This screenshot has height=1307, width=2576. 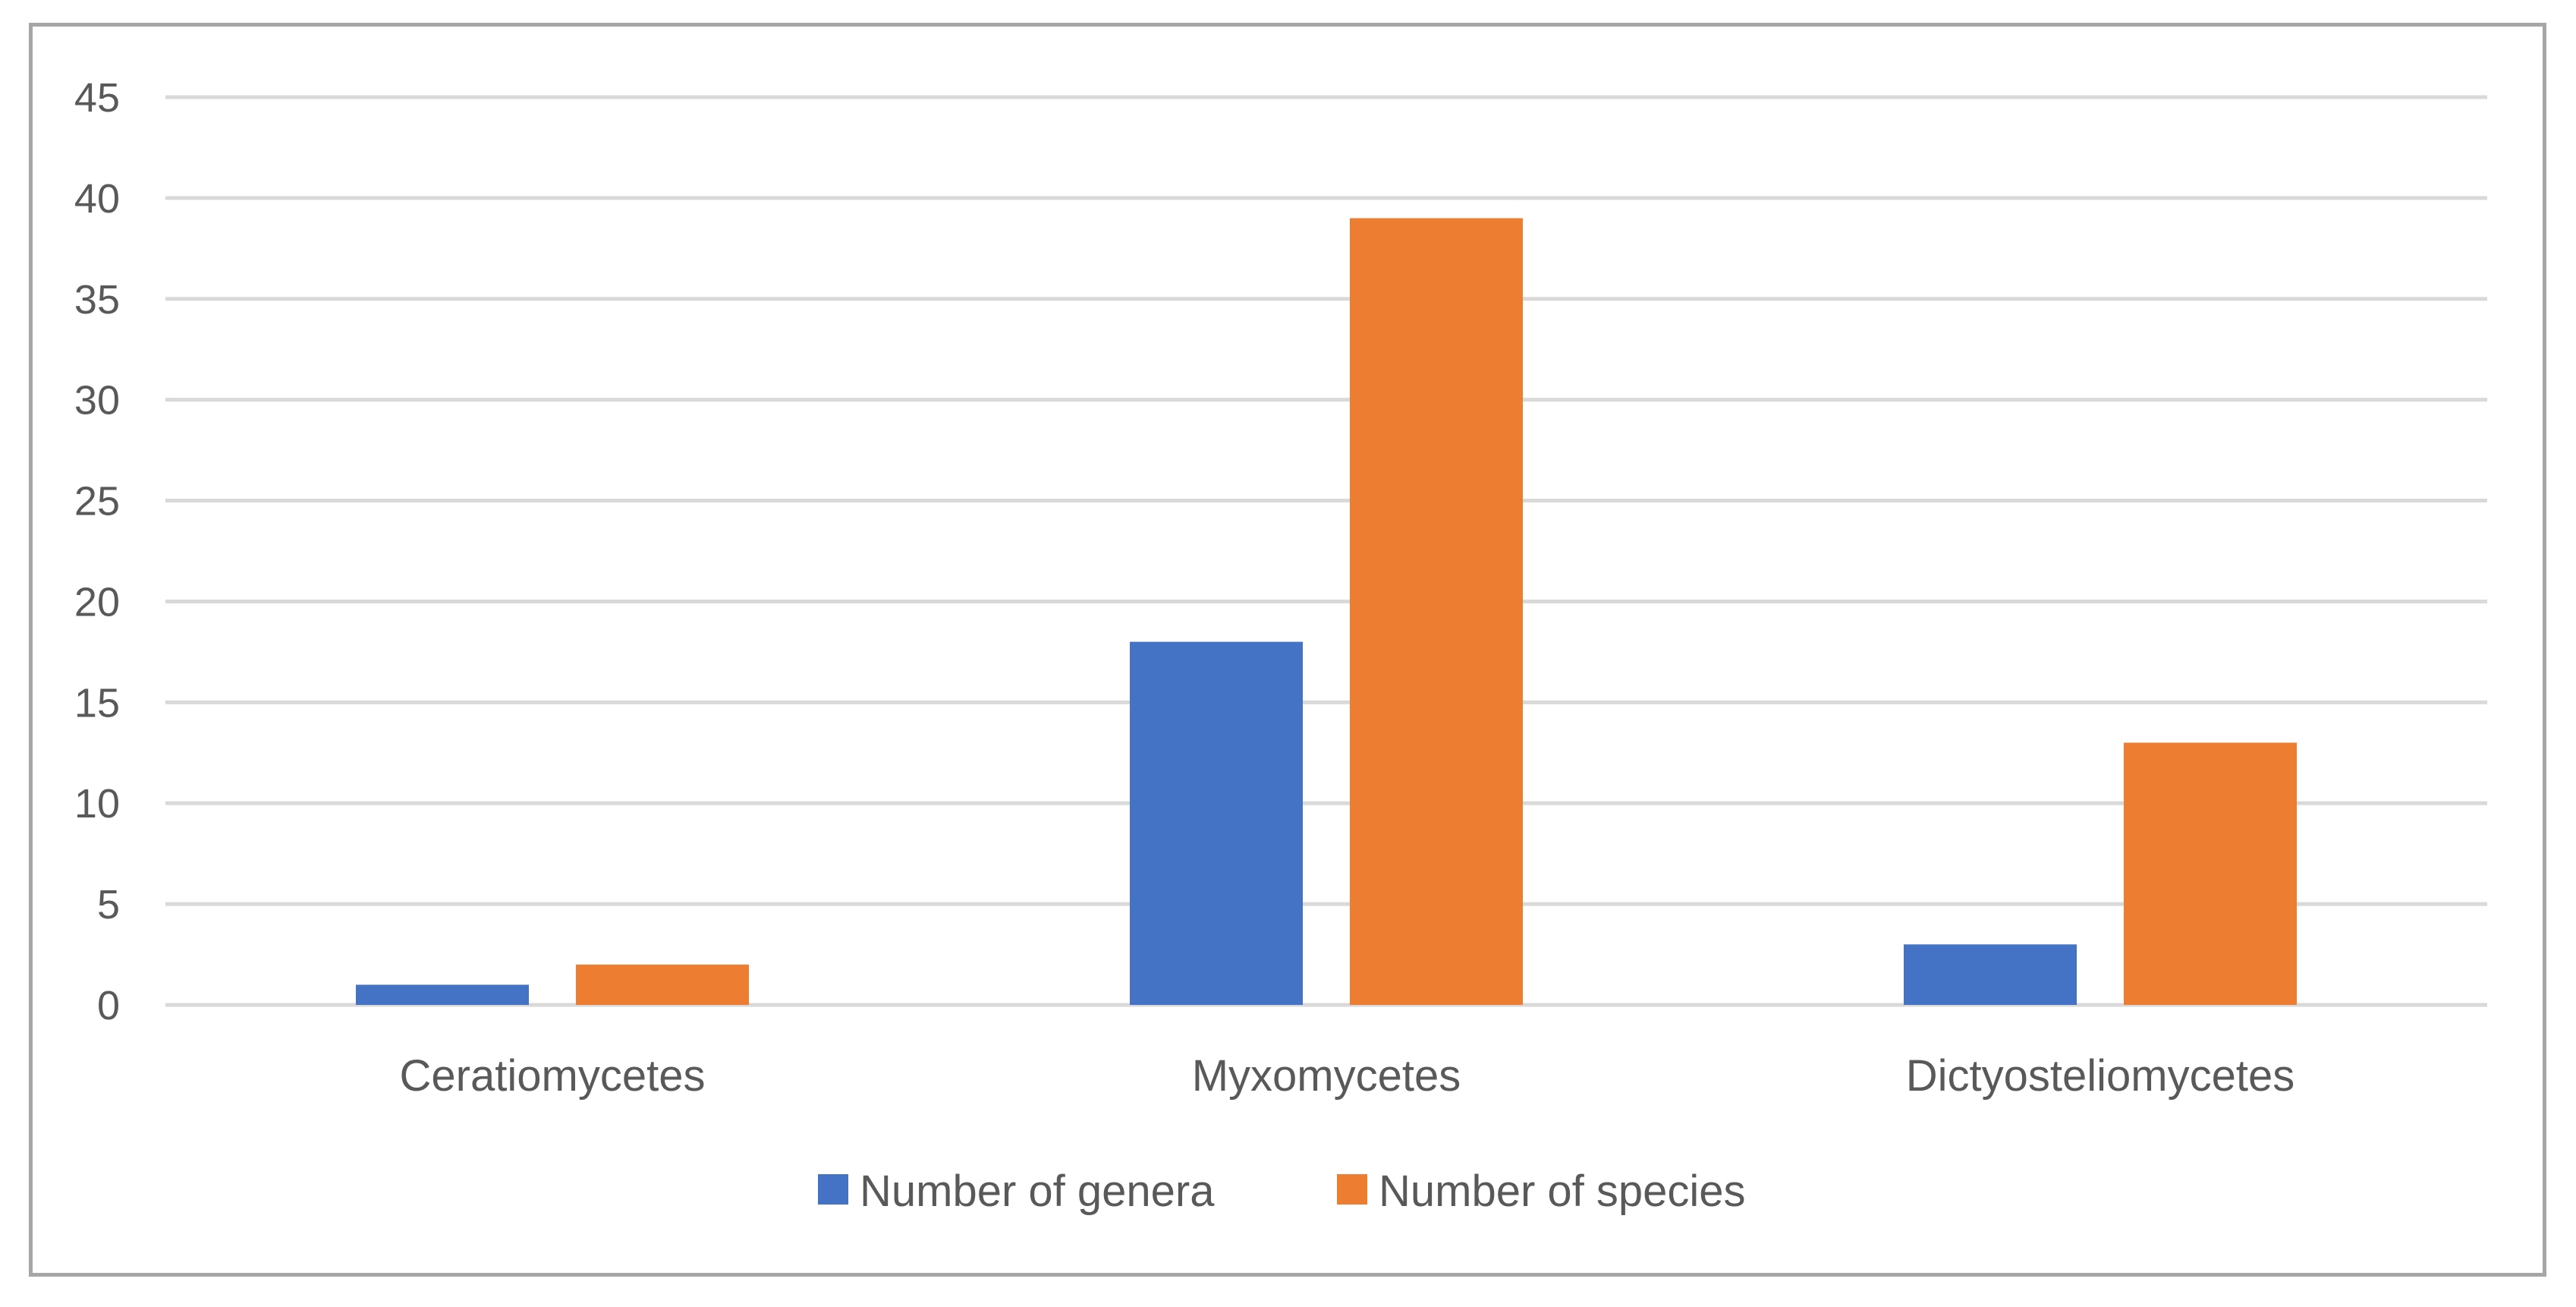 What do you see at coordinates (1436, 611) in the screenshot?
I see `bar-number-of-species-myxomycetes` at bounding box center [1436, 611].